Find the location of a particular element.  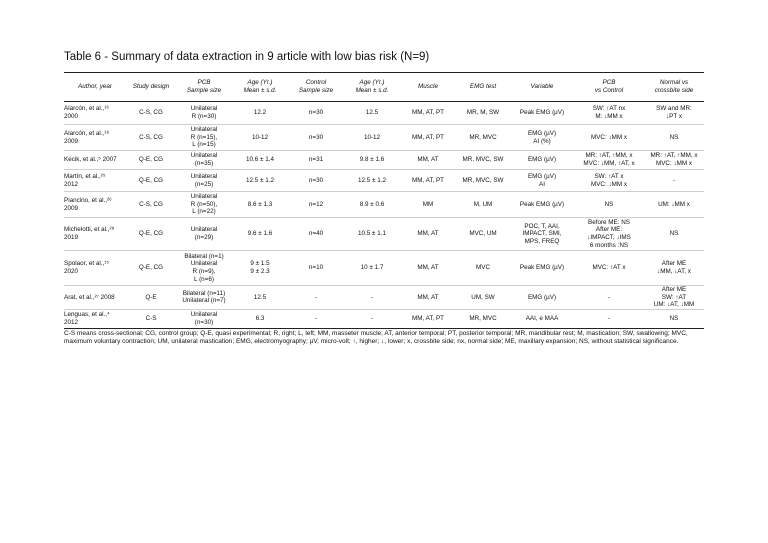

table-cell: POC, T, AAI, IMPACT, SMI, MPS, FREQ is located at coordinates (542, 234).